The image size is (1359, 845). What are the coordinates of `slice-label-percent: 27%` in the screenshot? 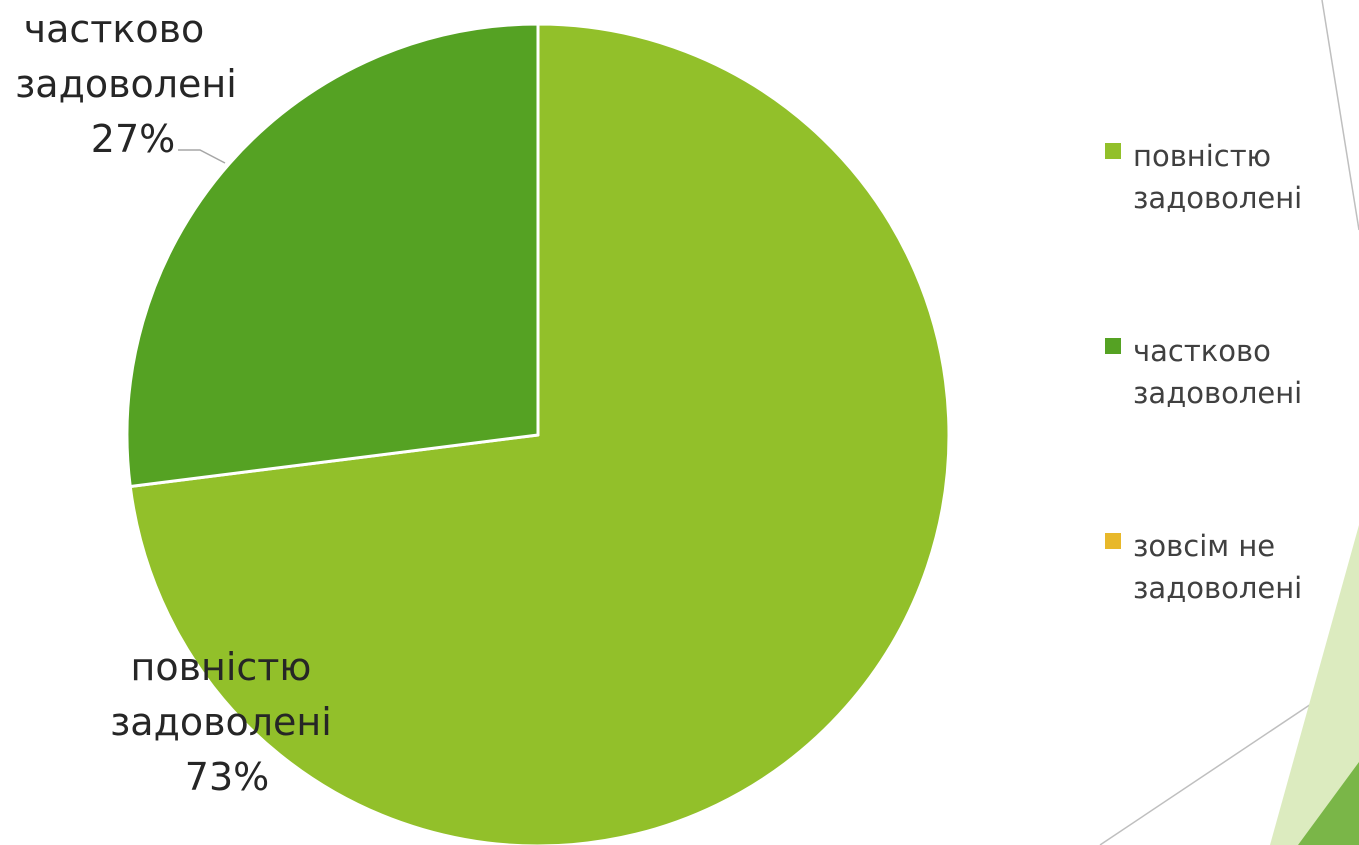 It's located at (133, 139).